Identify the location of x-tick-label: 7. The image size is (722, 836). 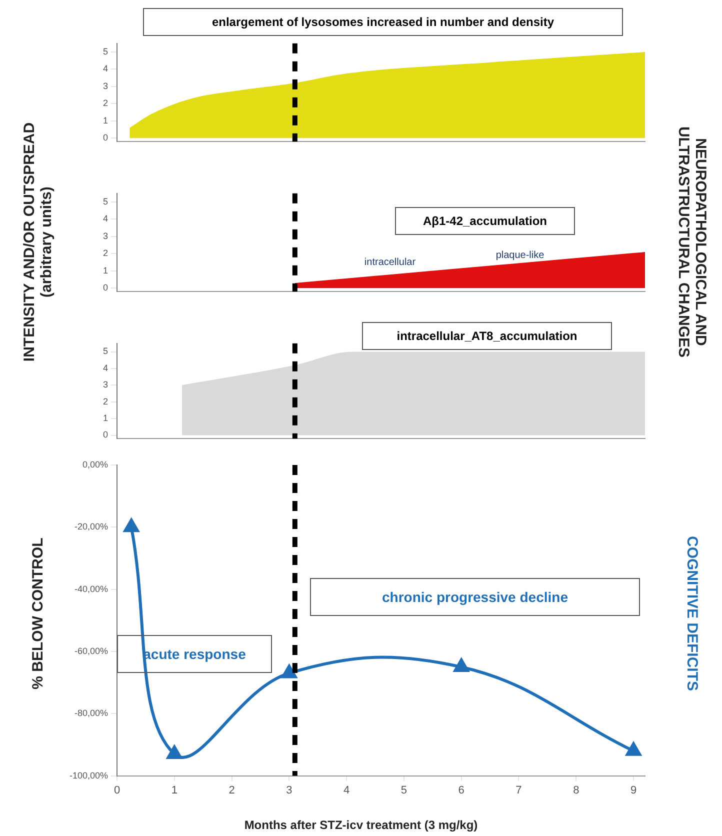
(519, 790).